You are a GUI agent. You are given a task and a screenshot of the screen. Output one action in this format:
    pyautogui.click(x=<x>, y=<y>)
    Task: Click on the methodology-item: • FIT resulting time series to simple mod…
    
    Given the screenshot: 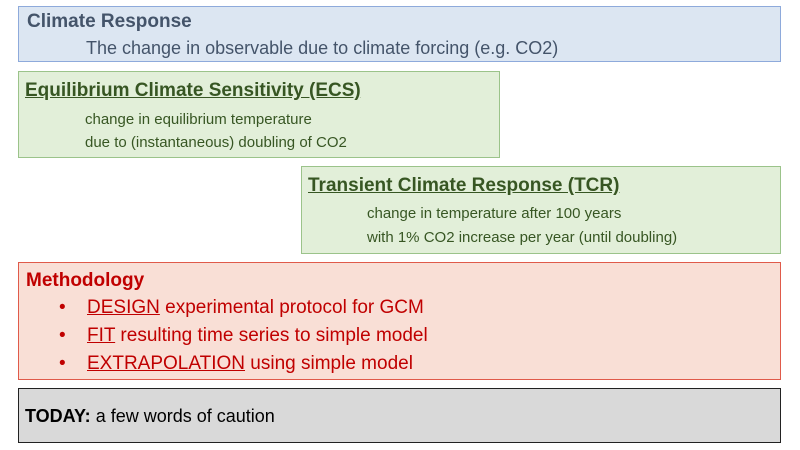 What is the action you would take?
    pyautogui.click(x=243, y=335)
    